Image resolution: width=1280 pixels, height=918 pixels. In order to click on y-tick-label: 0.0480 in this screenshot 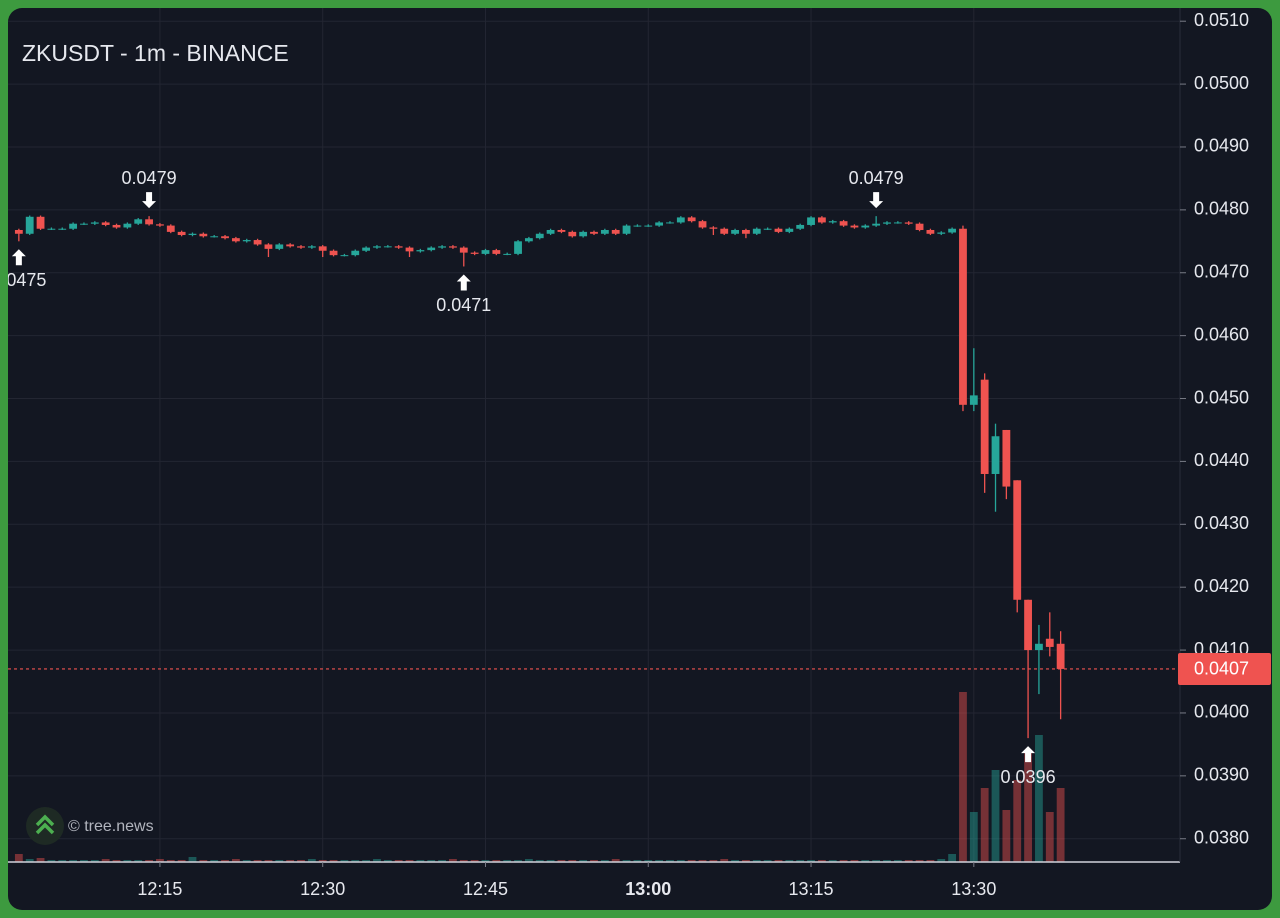, I will do `click(1221, 209)`.